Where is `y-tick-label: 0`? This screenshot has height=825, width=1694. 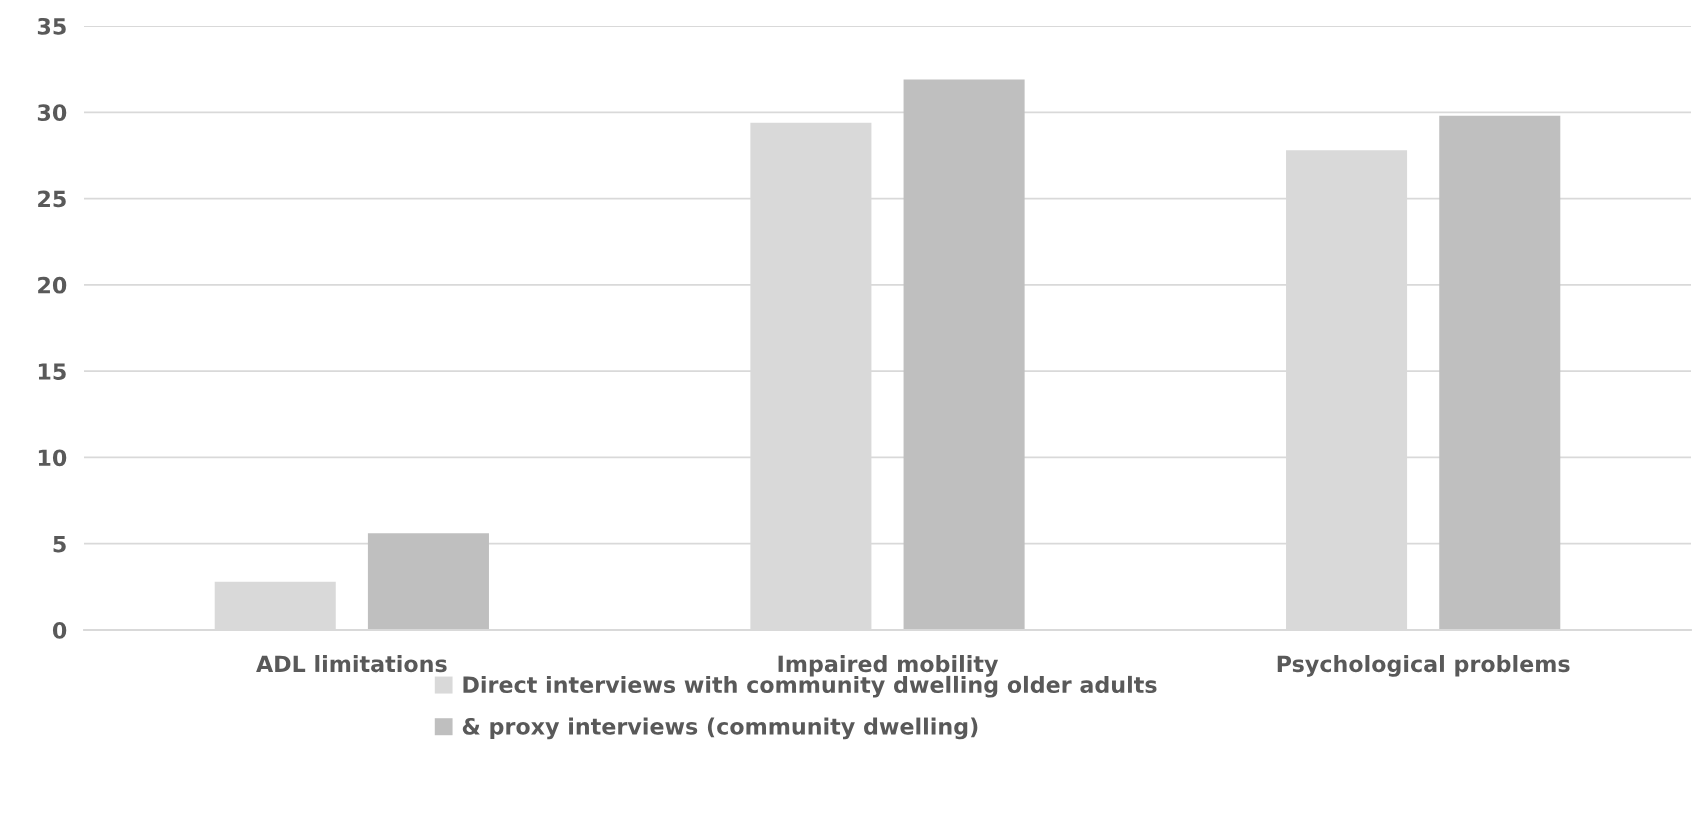 y-tick-label: 0 is located at coordinates (59, 630).